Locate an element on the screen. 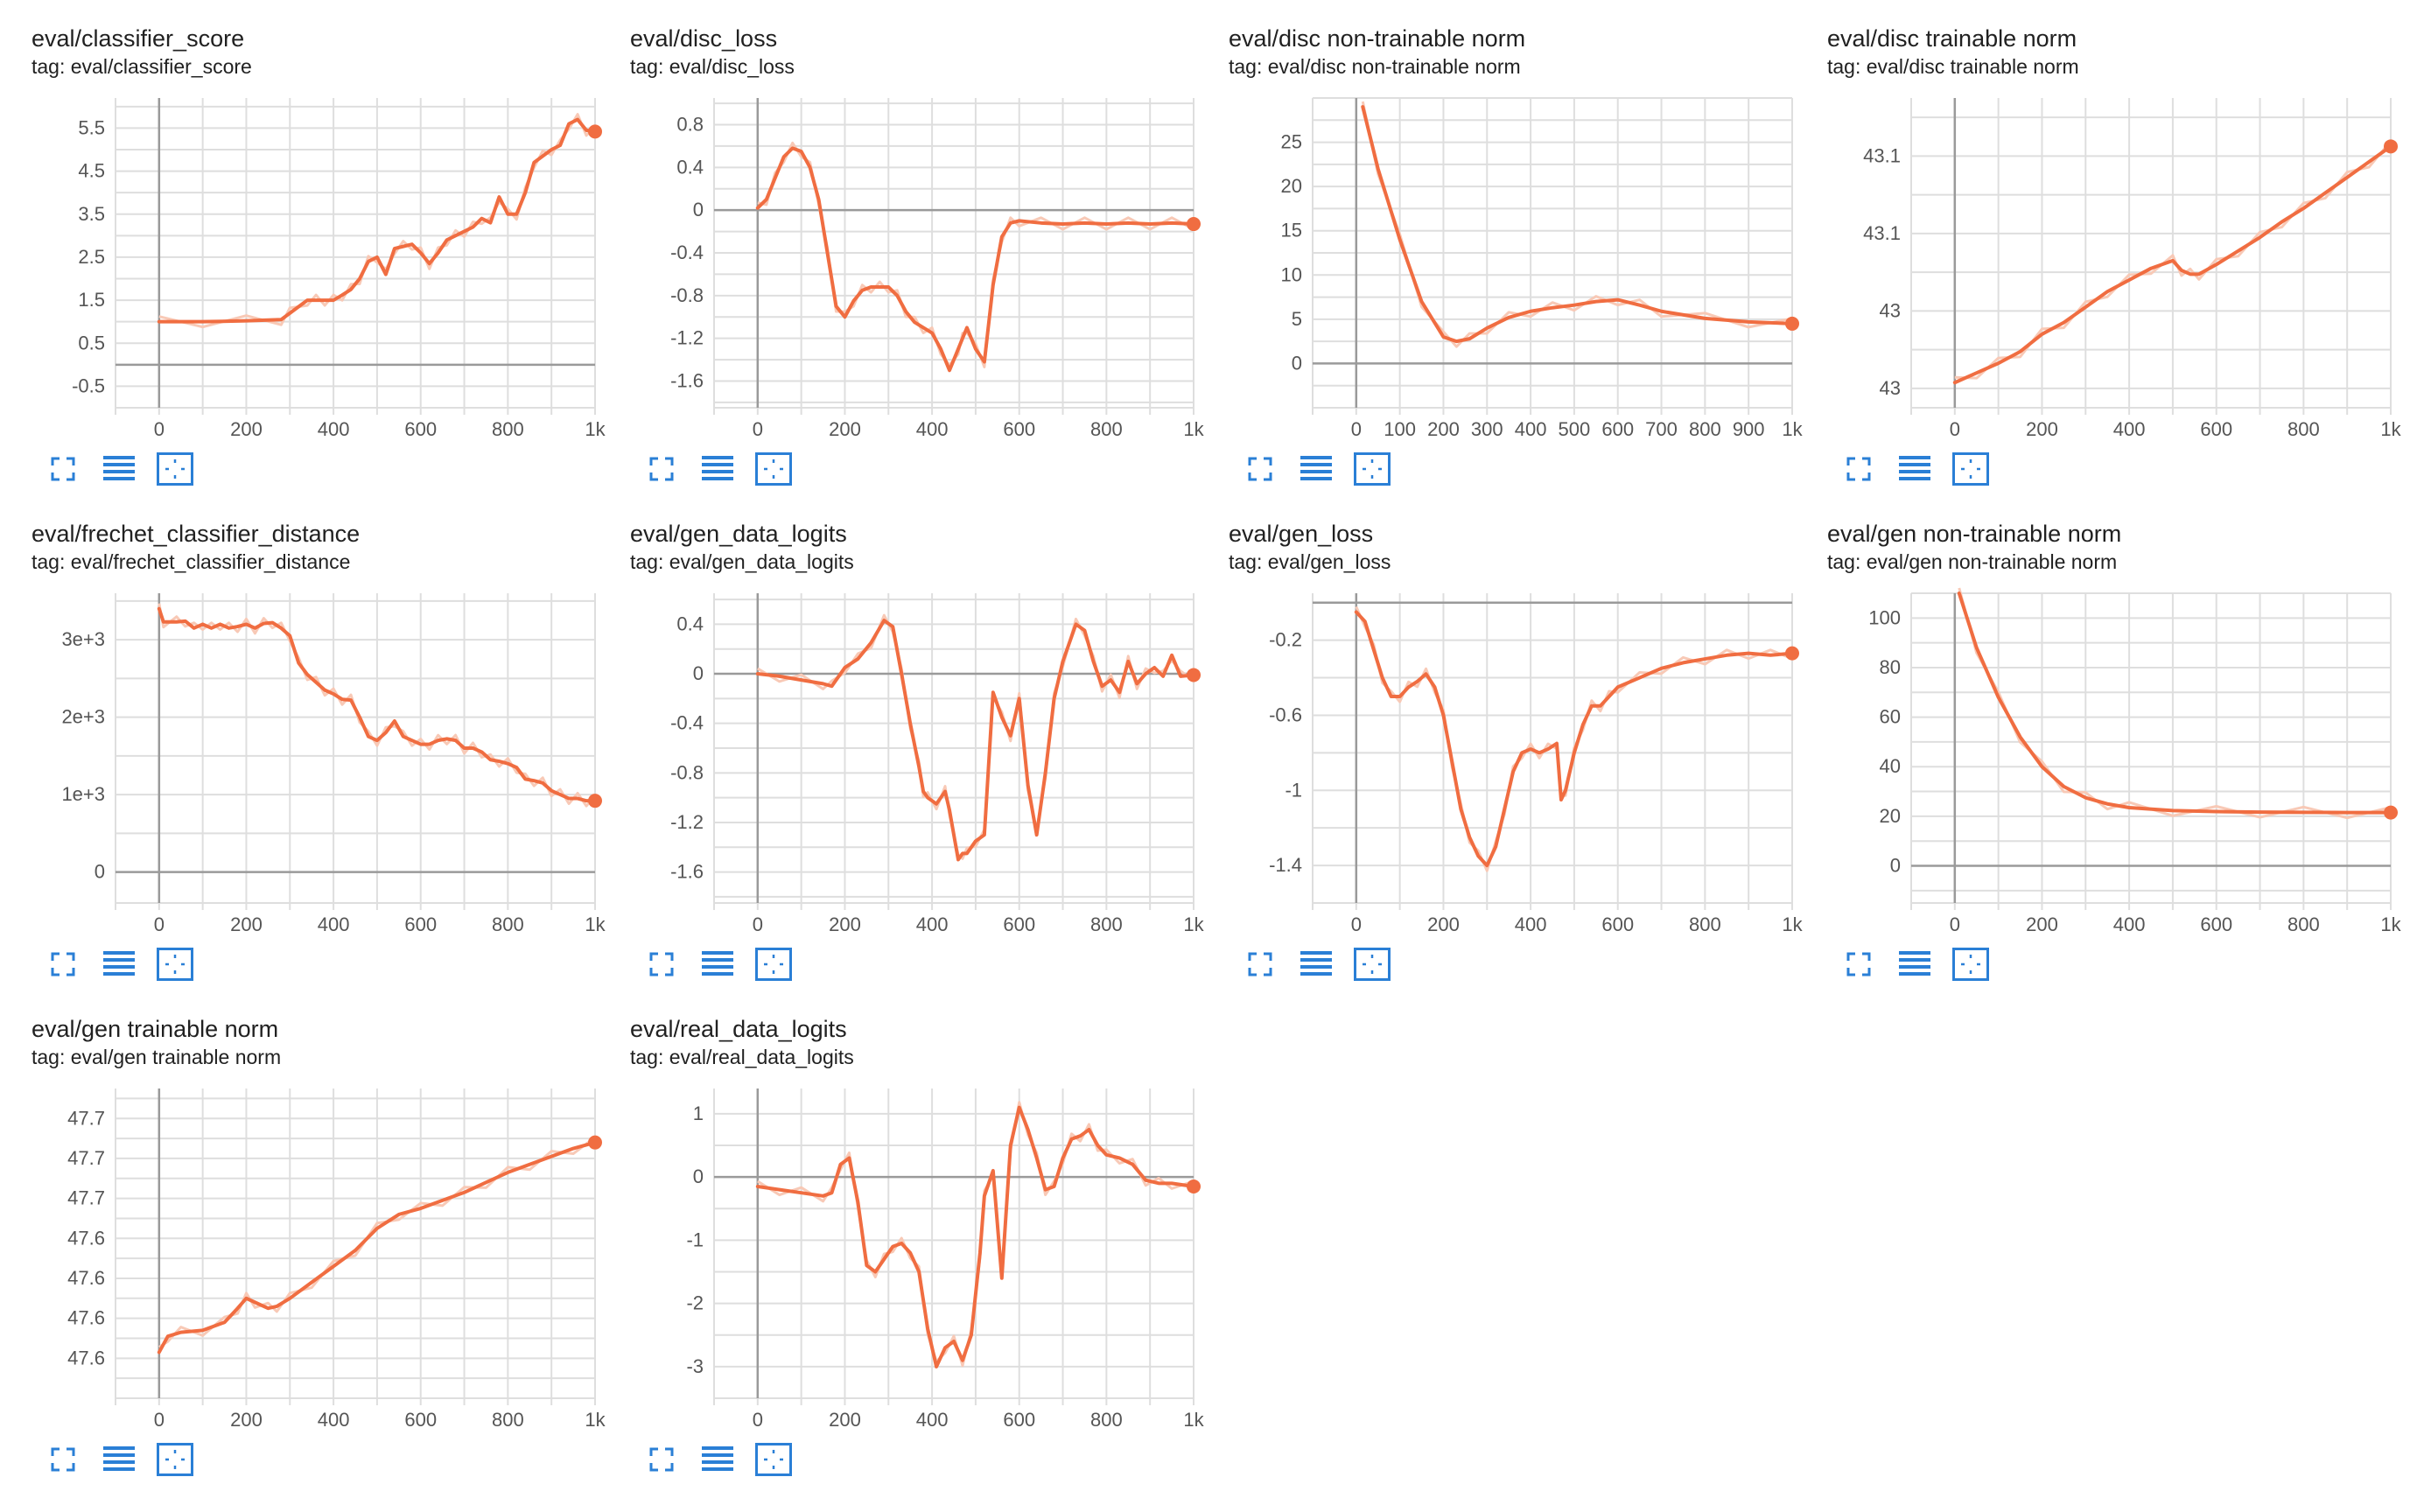 Image resolution: width=2424 pixels, height=1512 pixels. y-tick-label: 2e+3 is located at coordinates (83, 717).